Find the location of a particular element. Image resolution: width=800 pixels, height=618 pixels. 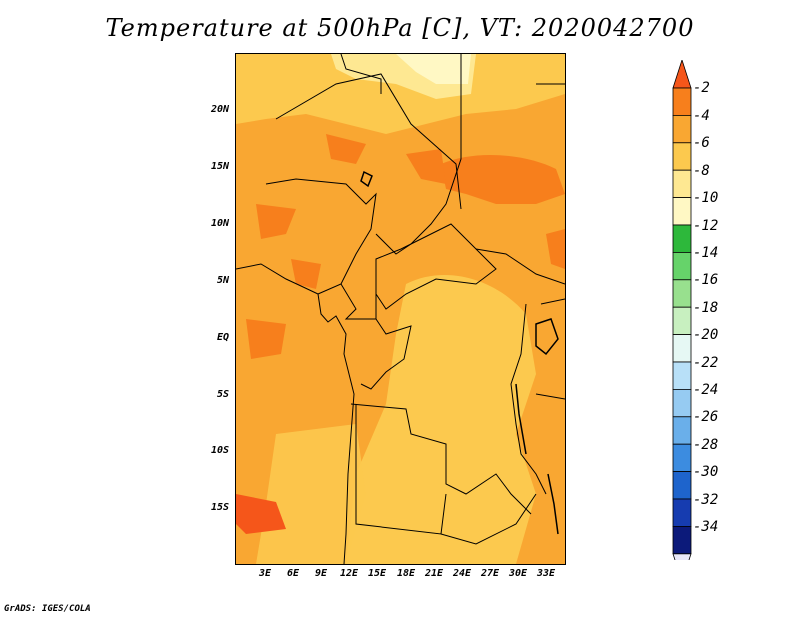

colorbar-label-m14: -14 is located at coordinates (706, 253).